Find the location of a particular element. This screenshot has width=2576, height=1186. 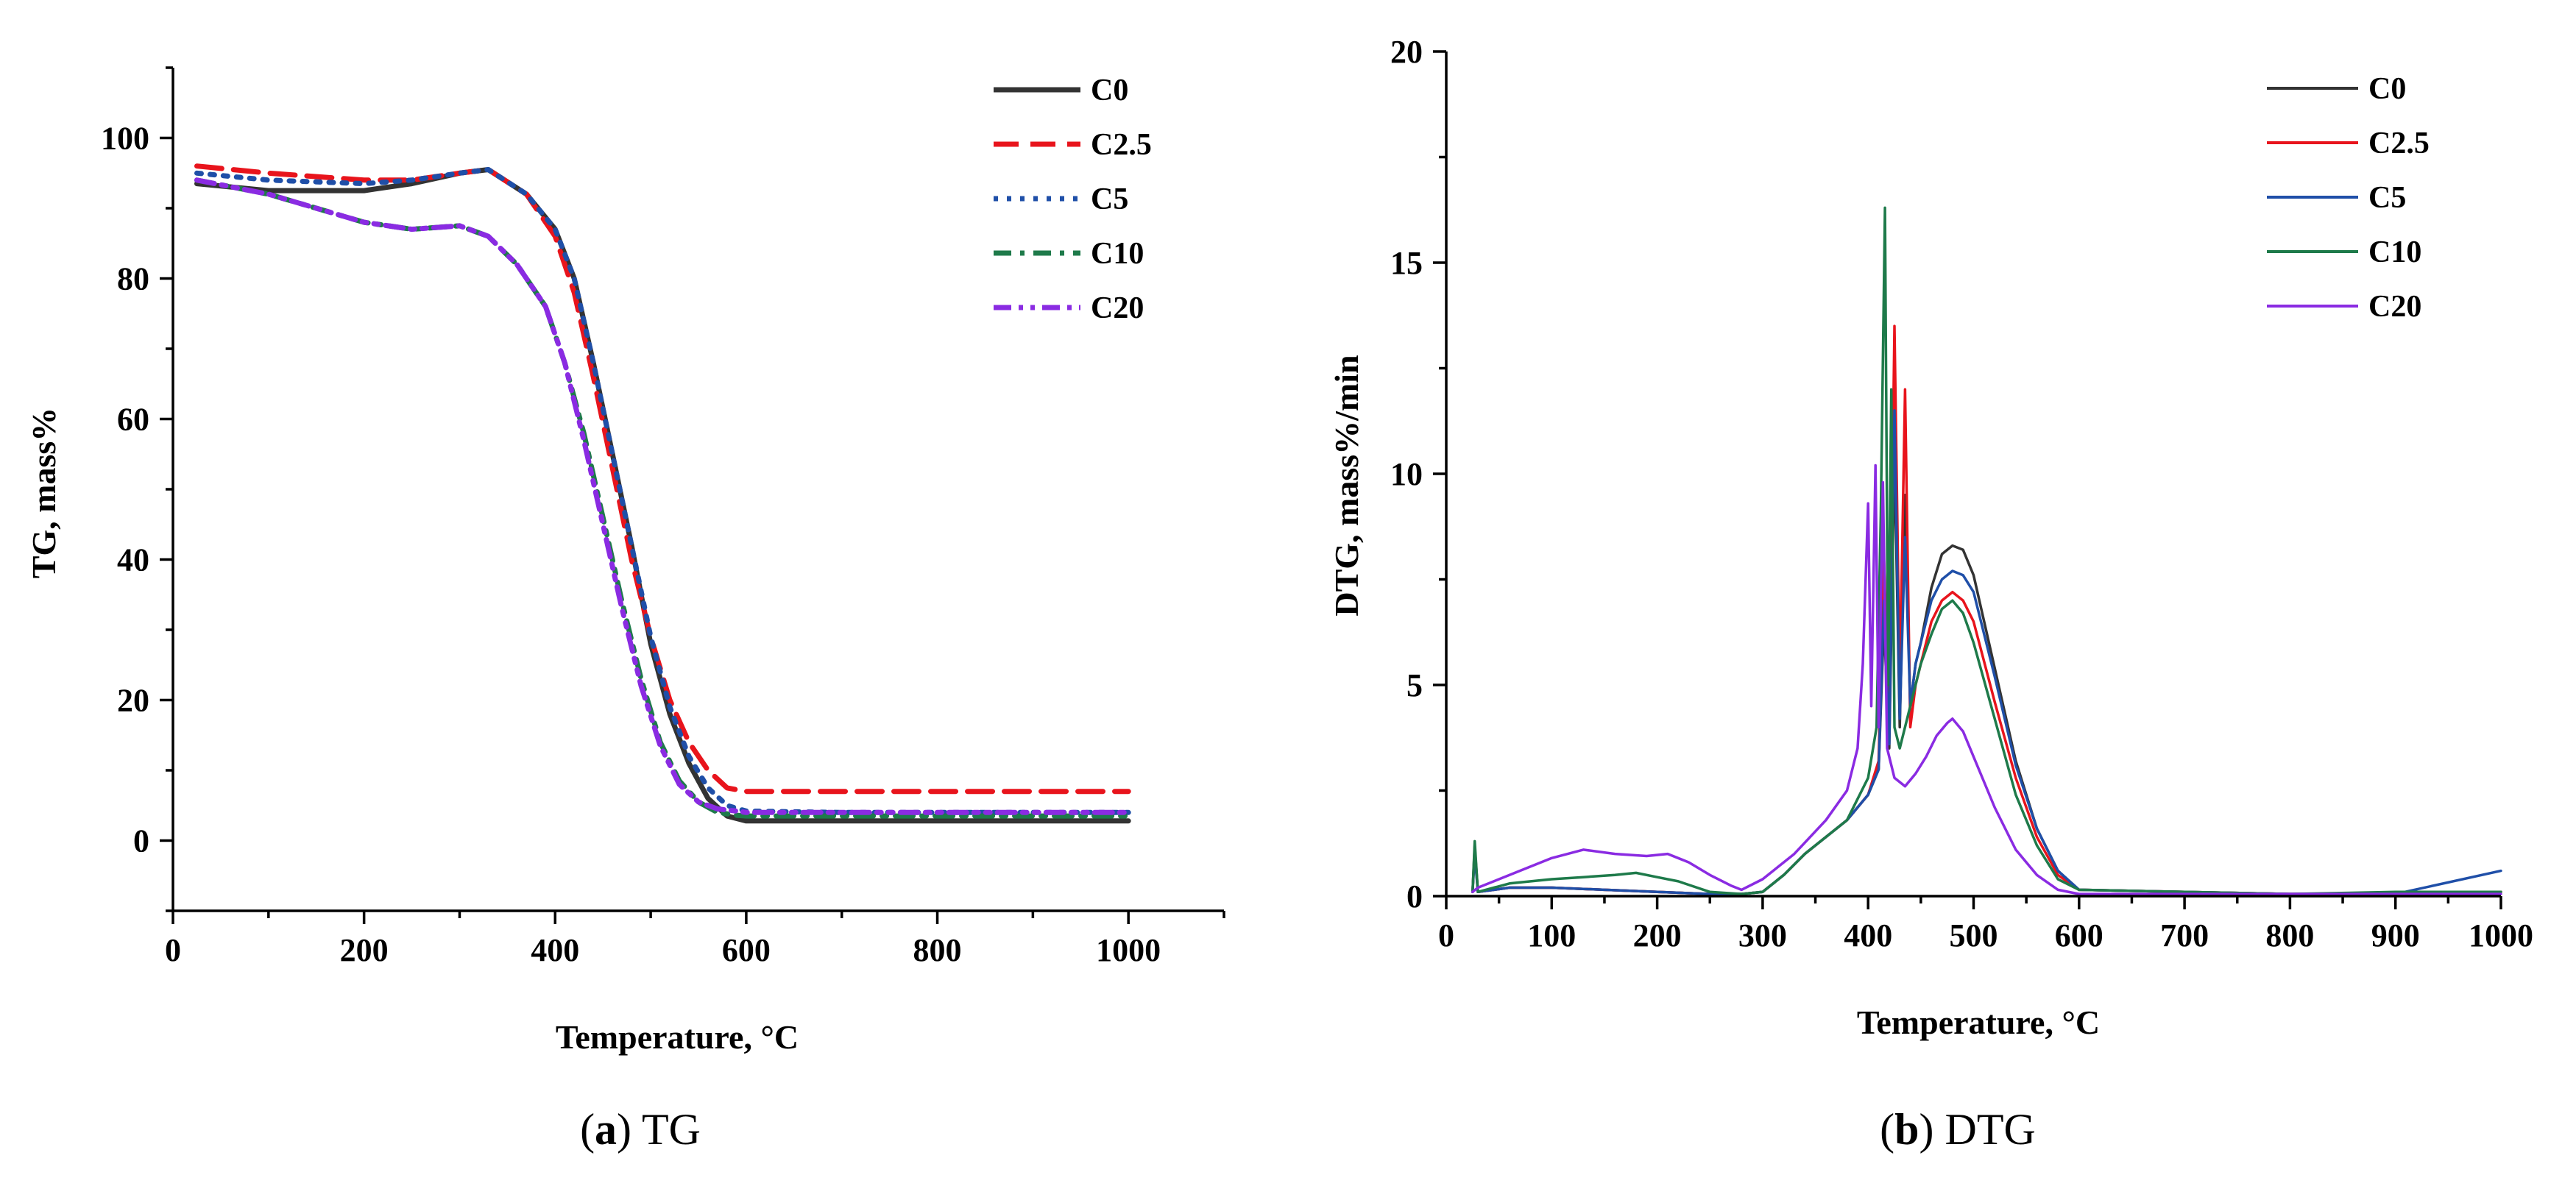

dtg-x-tick-label: 200 is located at coordinates (1657, 935).